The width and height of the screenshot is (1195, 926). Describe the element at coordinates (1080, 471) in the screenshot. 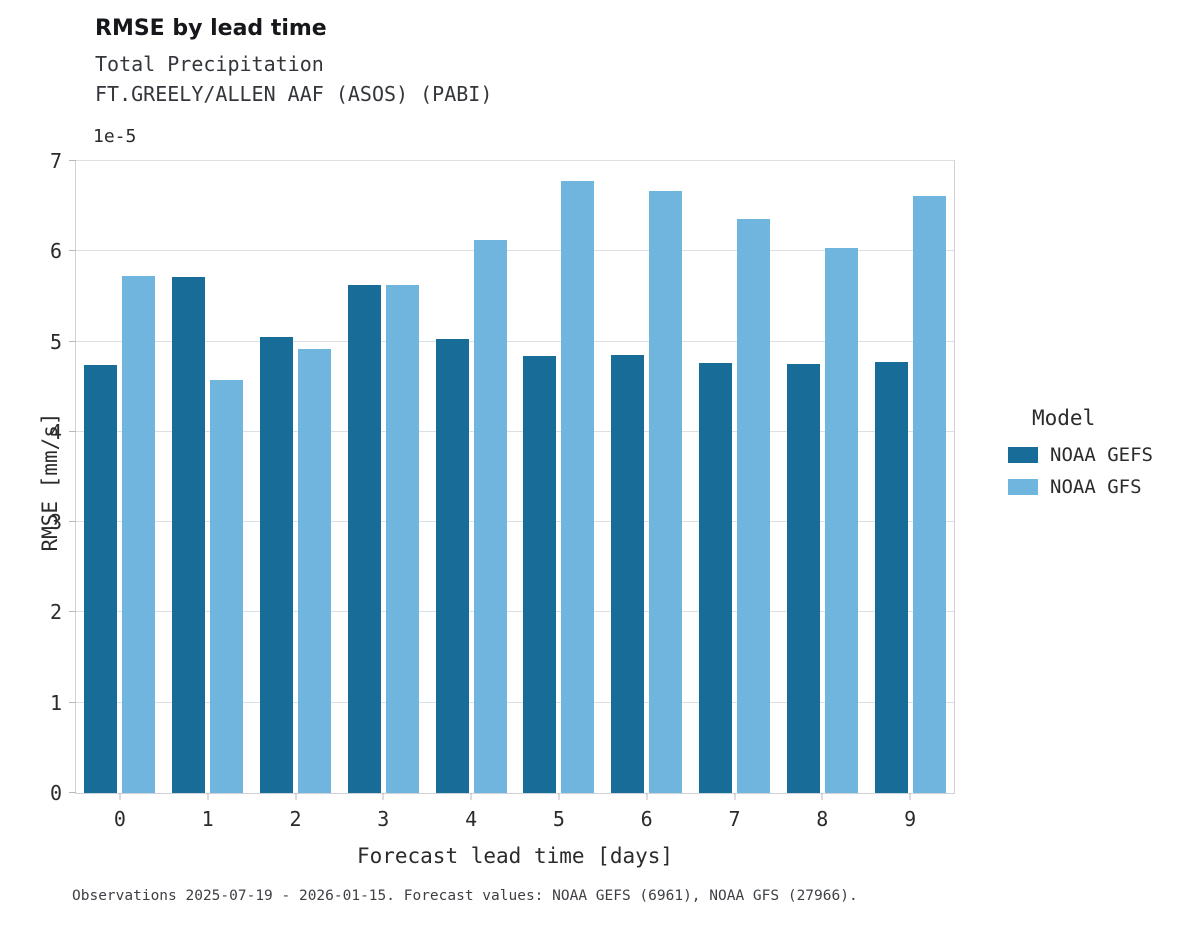

I see `legend-items: NOAA GEFS NOAA GFS` at that location.